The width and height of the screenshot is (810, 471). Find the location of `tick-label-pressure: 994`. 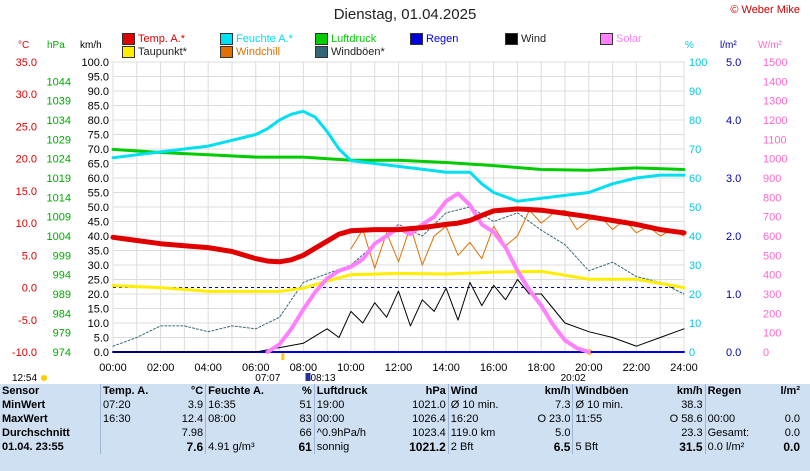

tick-label-pressure: 994 is located at coordinates (62, 276).